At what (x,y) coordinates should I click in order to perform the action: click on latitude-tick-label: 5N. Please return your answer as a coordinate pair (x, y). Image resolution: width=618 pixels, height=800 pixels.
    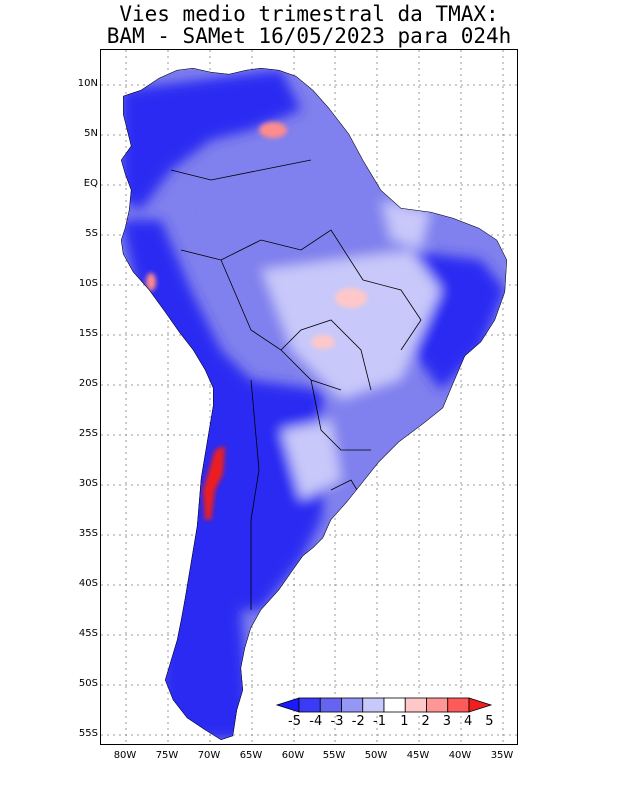
    Looking at the image, I should click on (91, 133).